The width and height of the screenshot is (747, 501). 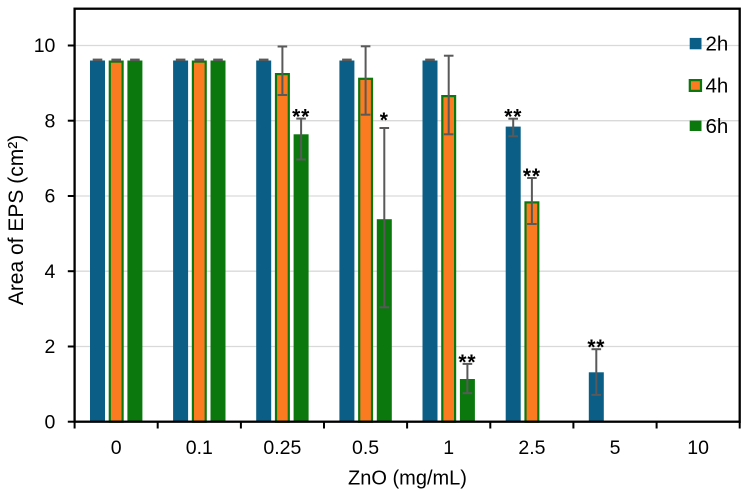 I want to click on svg-text: 2h, so click(x=717, y=44).